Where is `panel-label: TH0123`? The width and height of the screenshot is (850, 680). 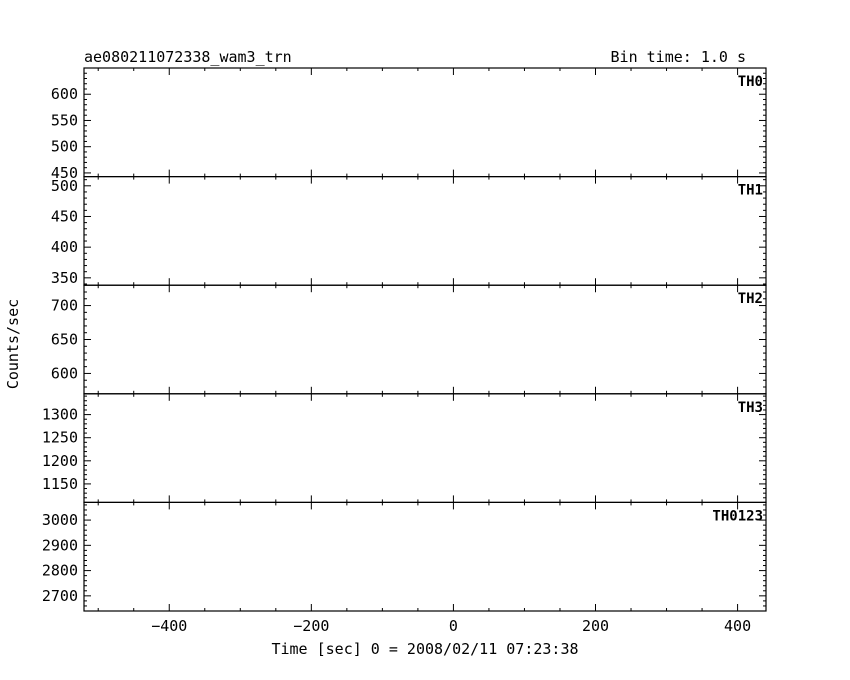 panel-label: TH0123 is located at coordinates (737, 516).